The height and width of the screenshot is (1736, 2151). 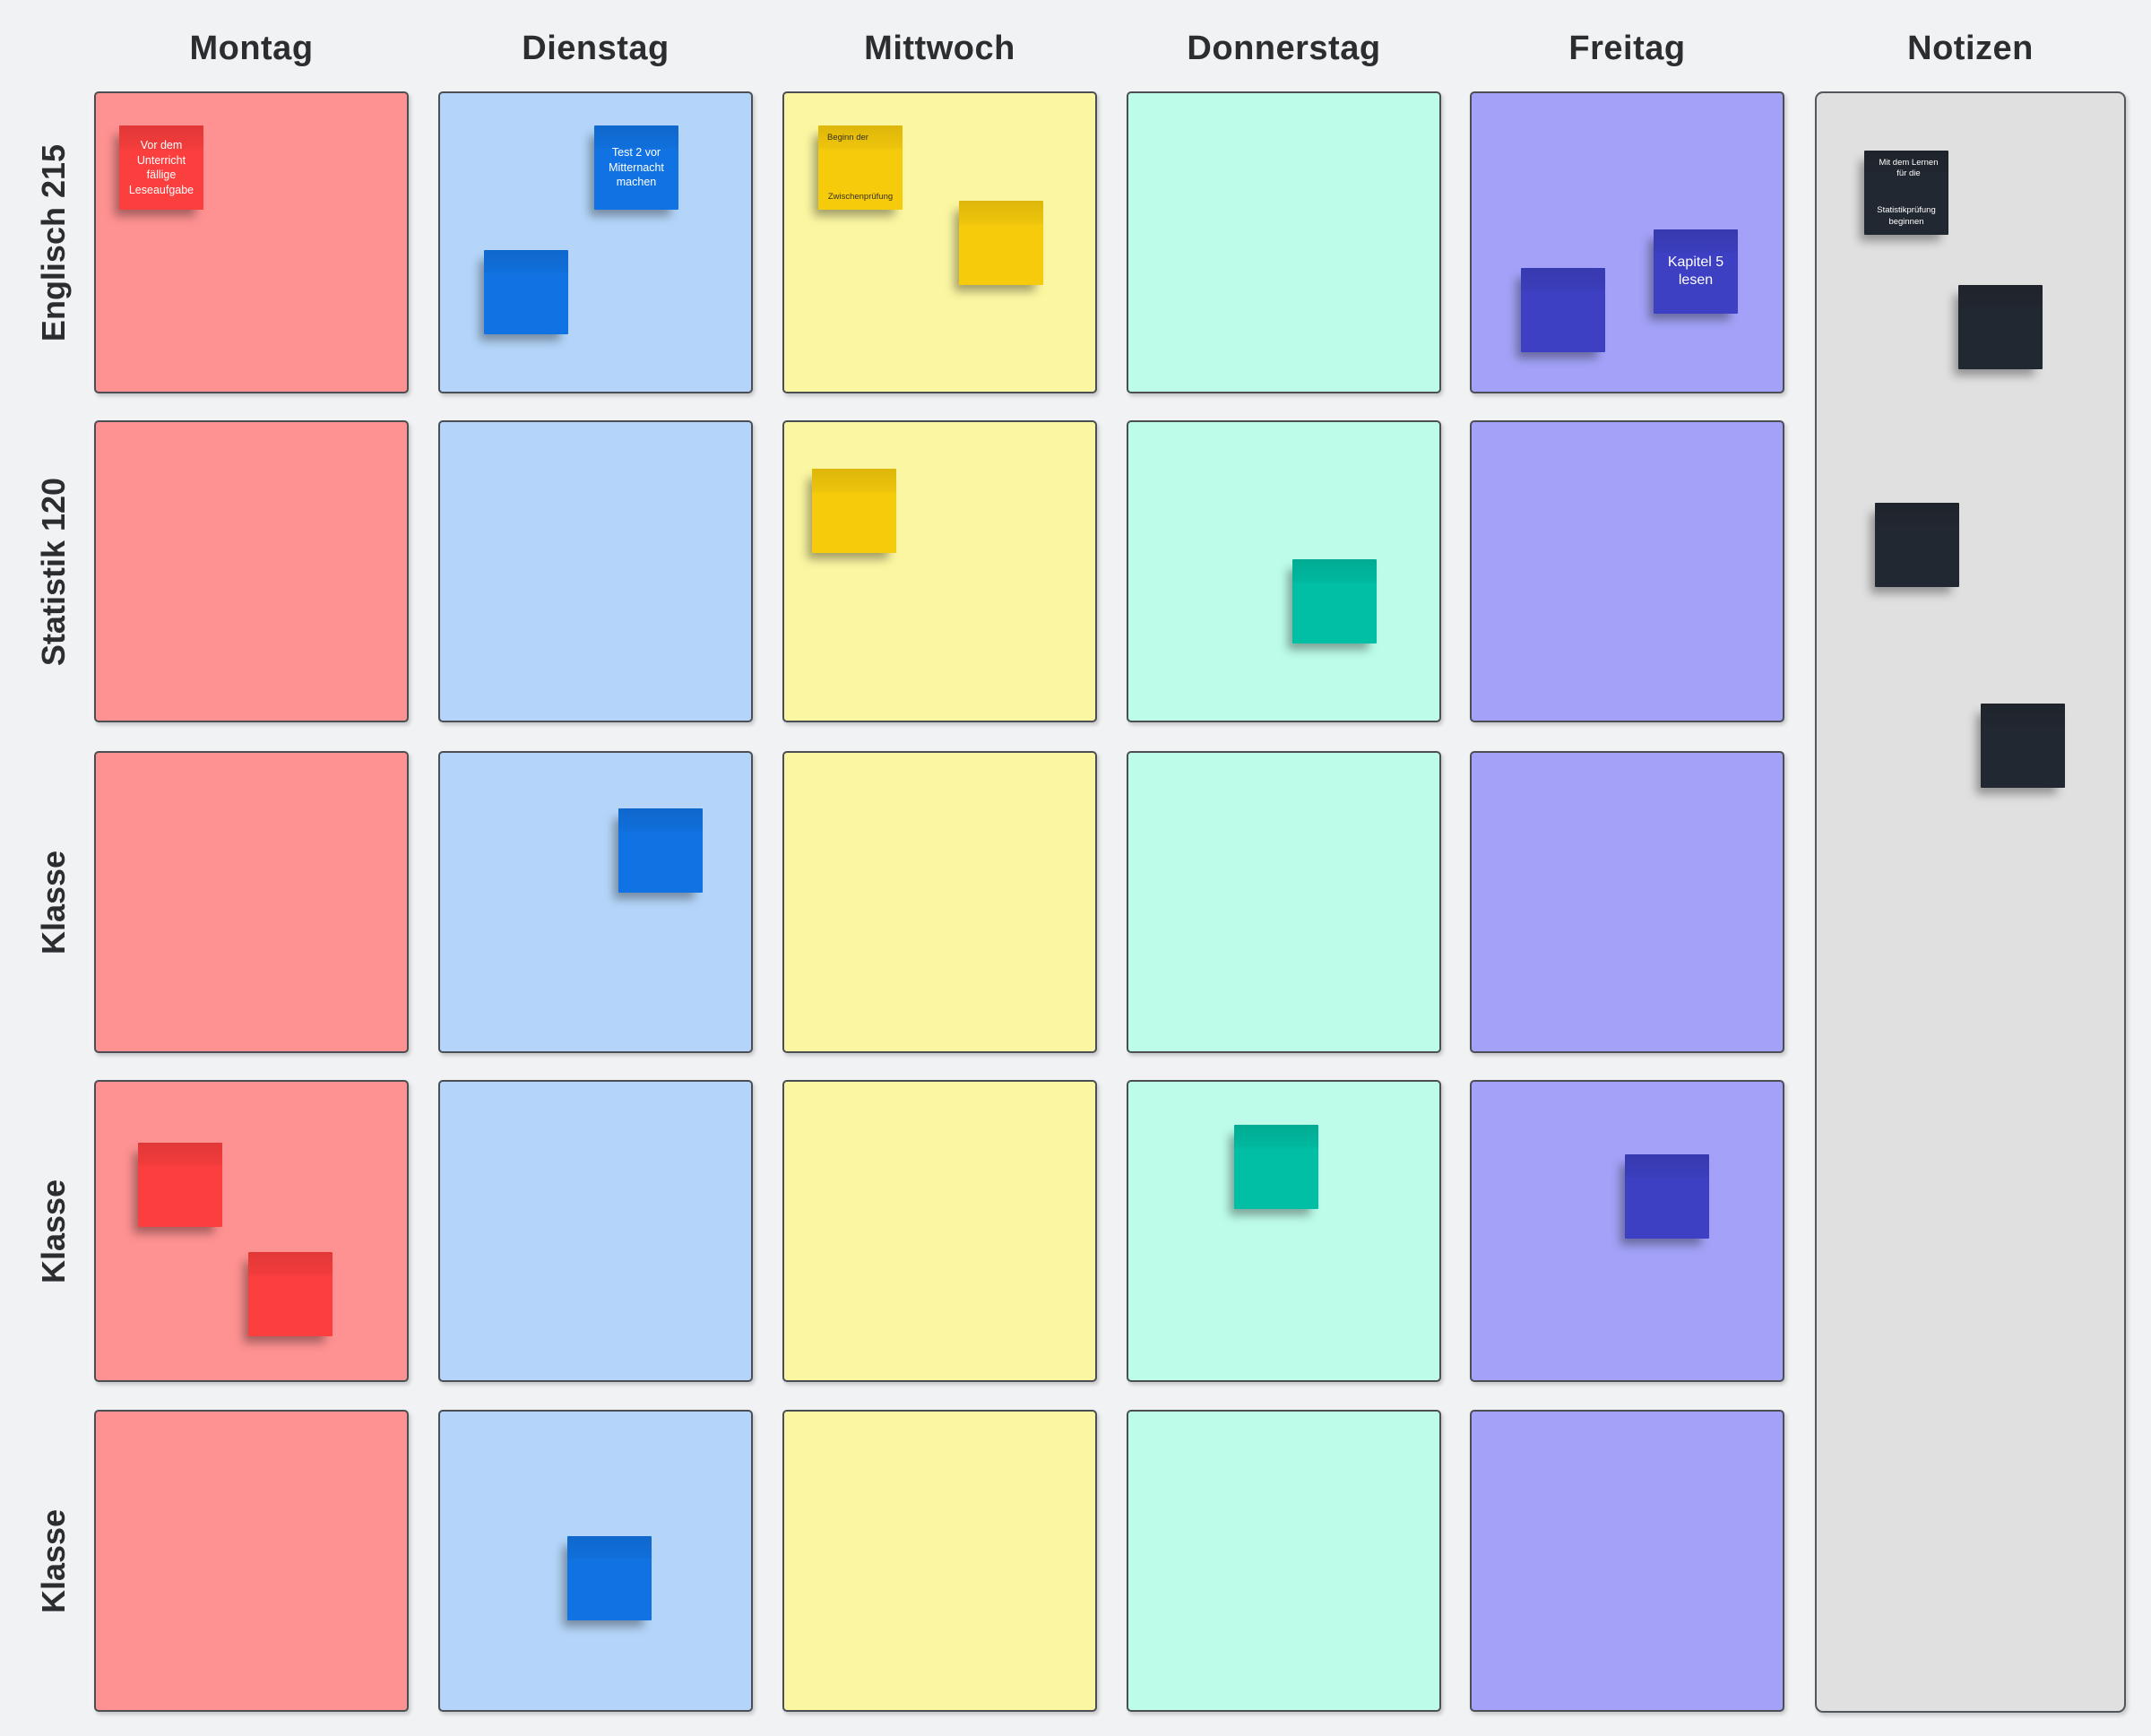 I want to click on sticky-note-reading-assignment: Vor dem Unterricht fällige Leseaufgabe, so click(x=161, y=167).